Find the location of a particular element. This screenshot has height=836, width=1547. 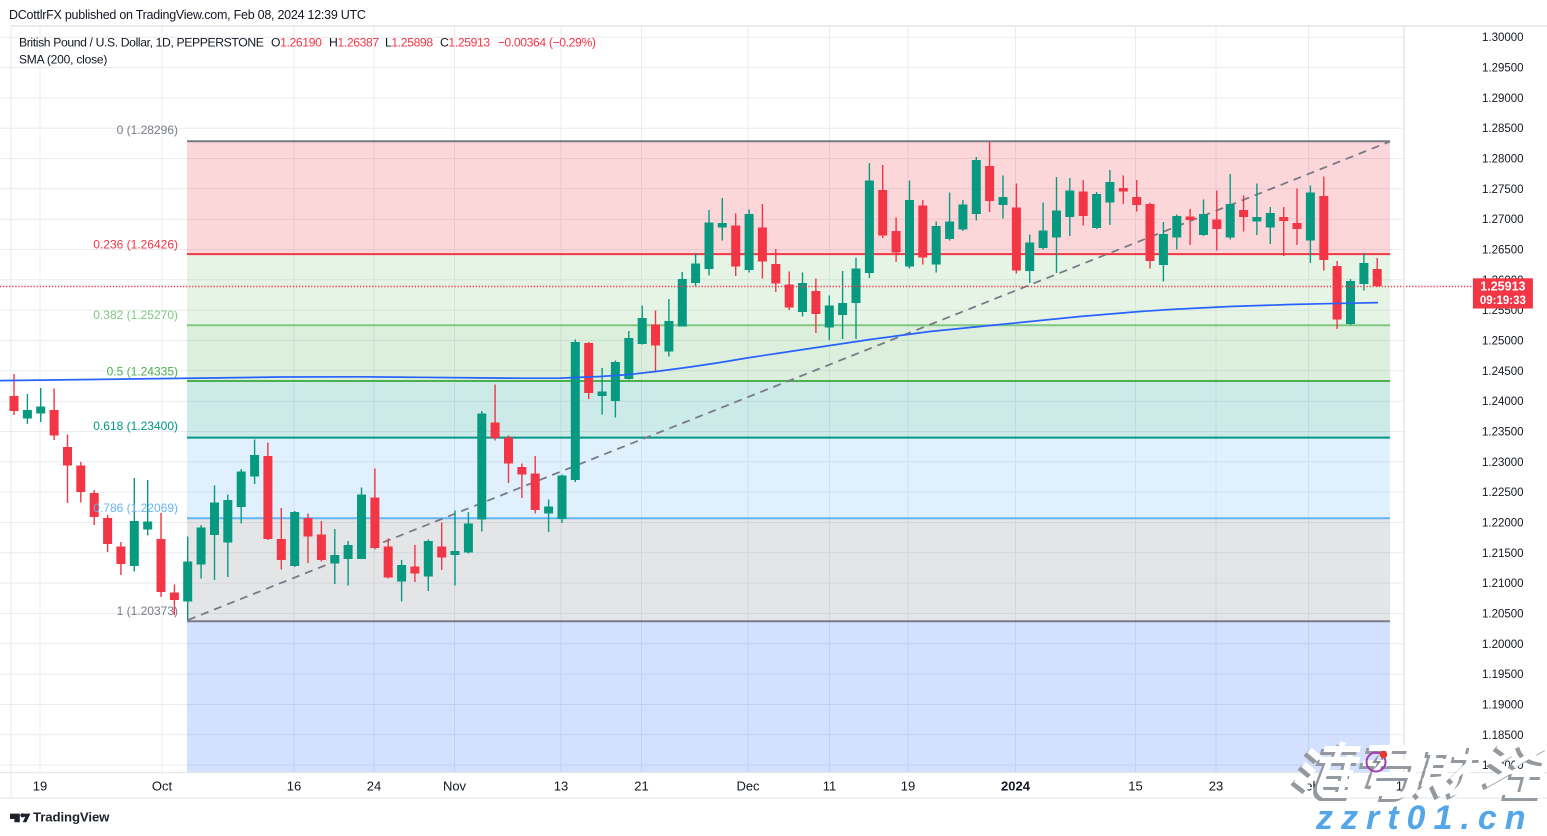

svg-text: 24 is located at coordinates (374, 786).